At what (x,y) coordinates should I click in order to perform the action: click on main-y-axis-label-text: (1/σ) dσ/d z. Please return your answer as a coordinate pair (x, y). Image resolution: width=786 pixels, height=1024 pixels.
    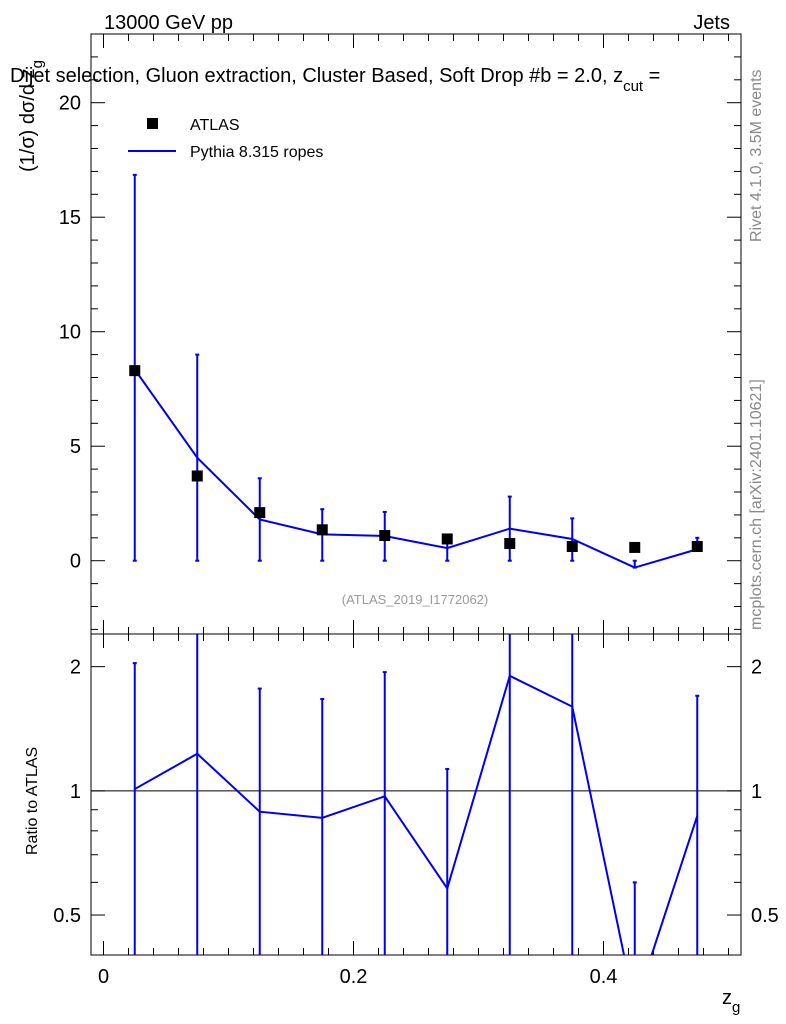
    Looking at the image, I should click on (28, 120).